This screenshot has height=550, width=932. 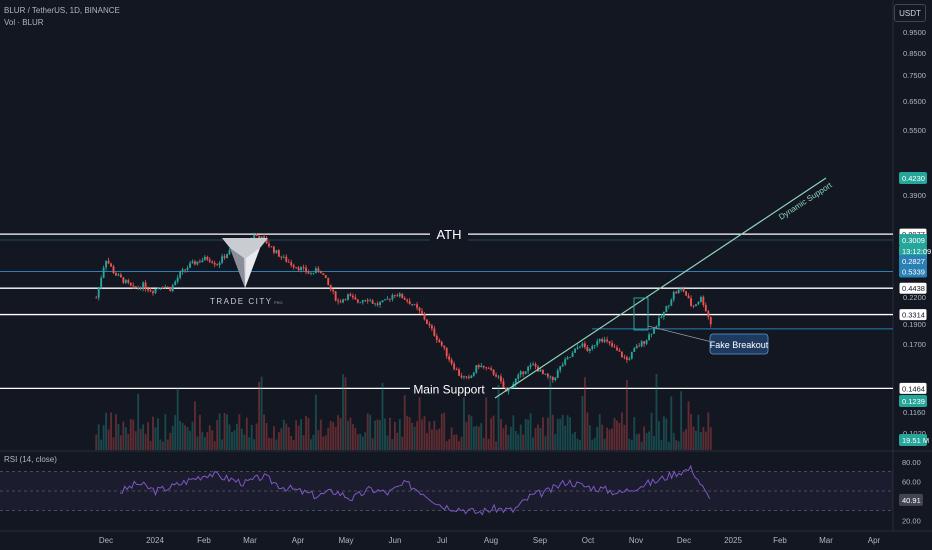 What do you see at coordinates (915, 440) in the screenshot?
I see `price-tag-label: 19.51 M` at bounding box center [915, 440].